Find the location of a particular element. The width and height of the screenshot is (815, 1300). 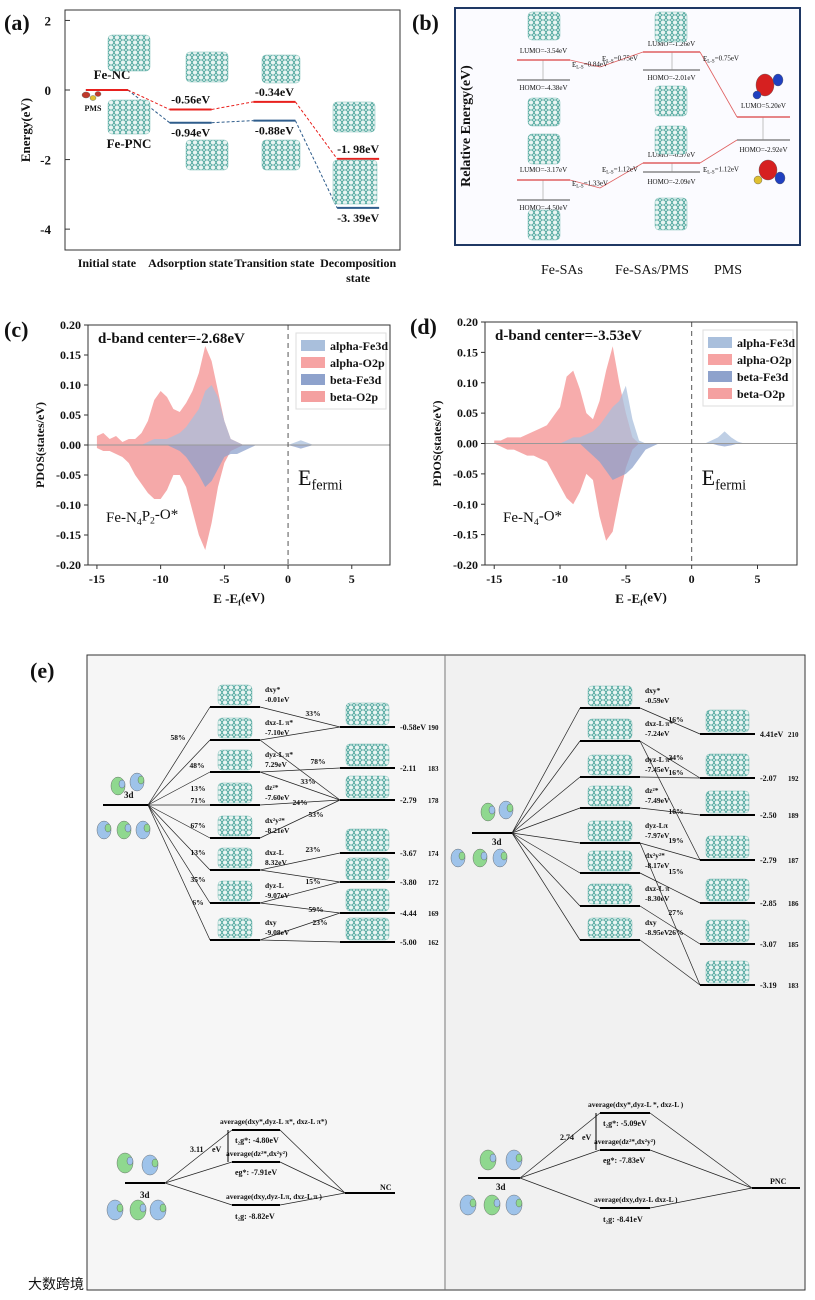

percent-label: 35% is located at coordinates (198, 879).